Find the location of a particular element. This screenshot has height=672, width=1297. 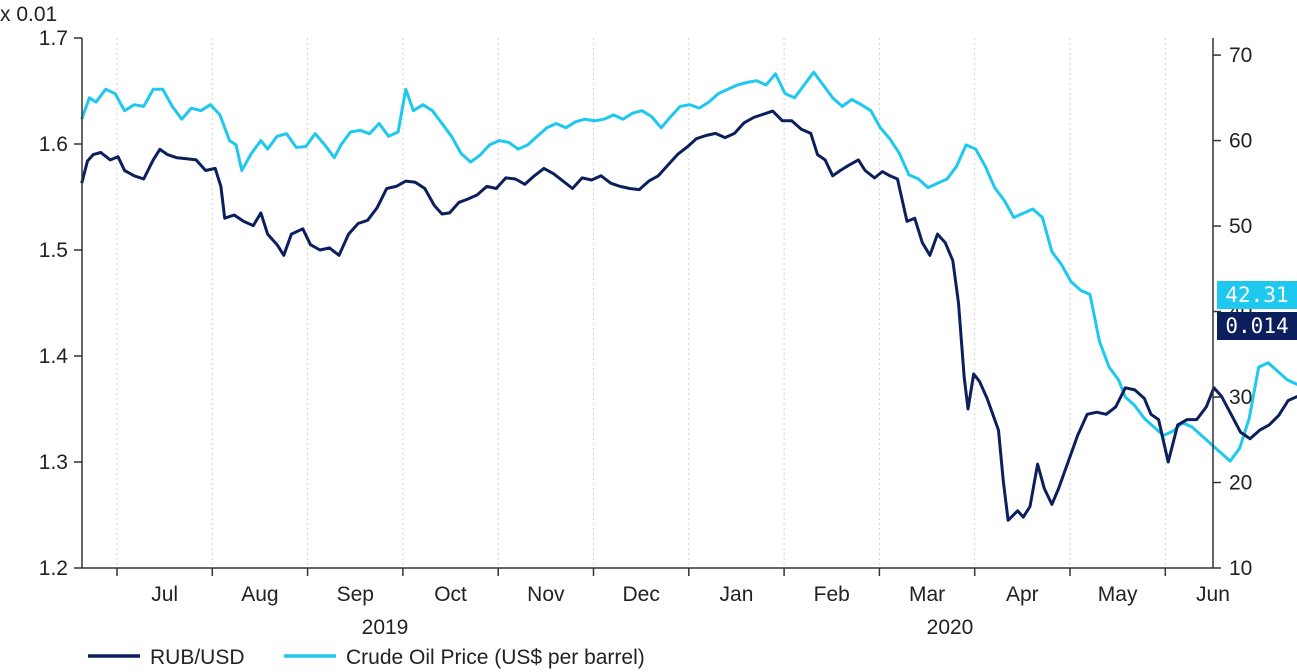

left-tick-label-1.2: 1.2 is located at coordinates (53, 568).